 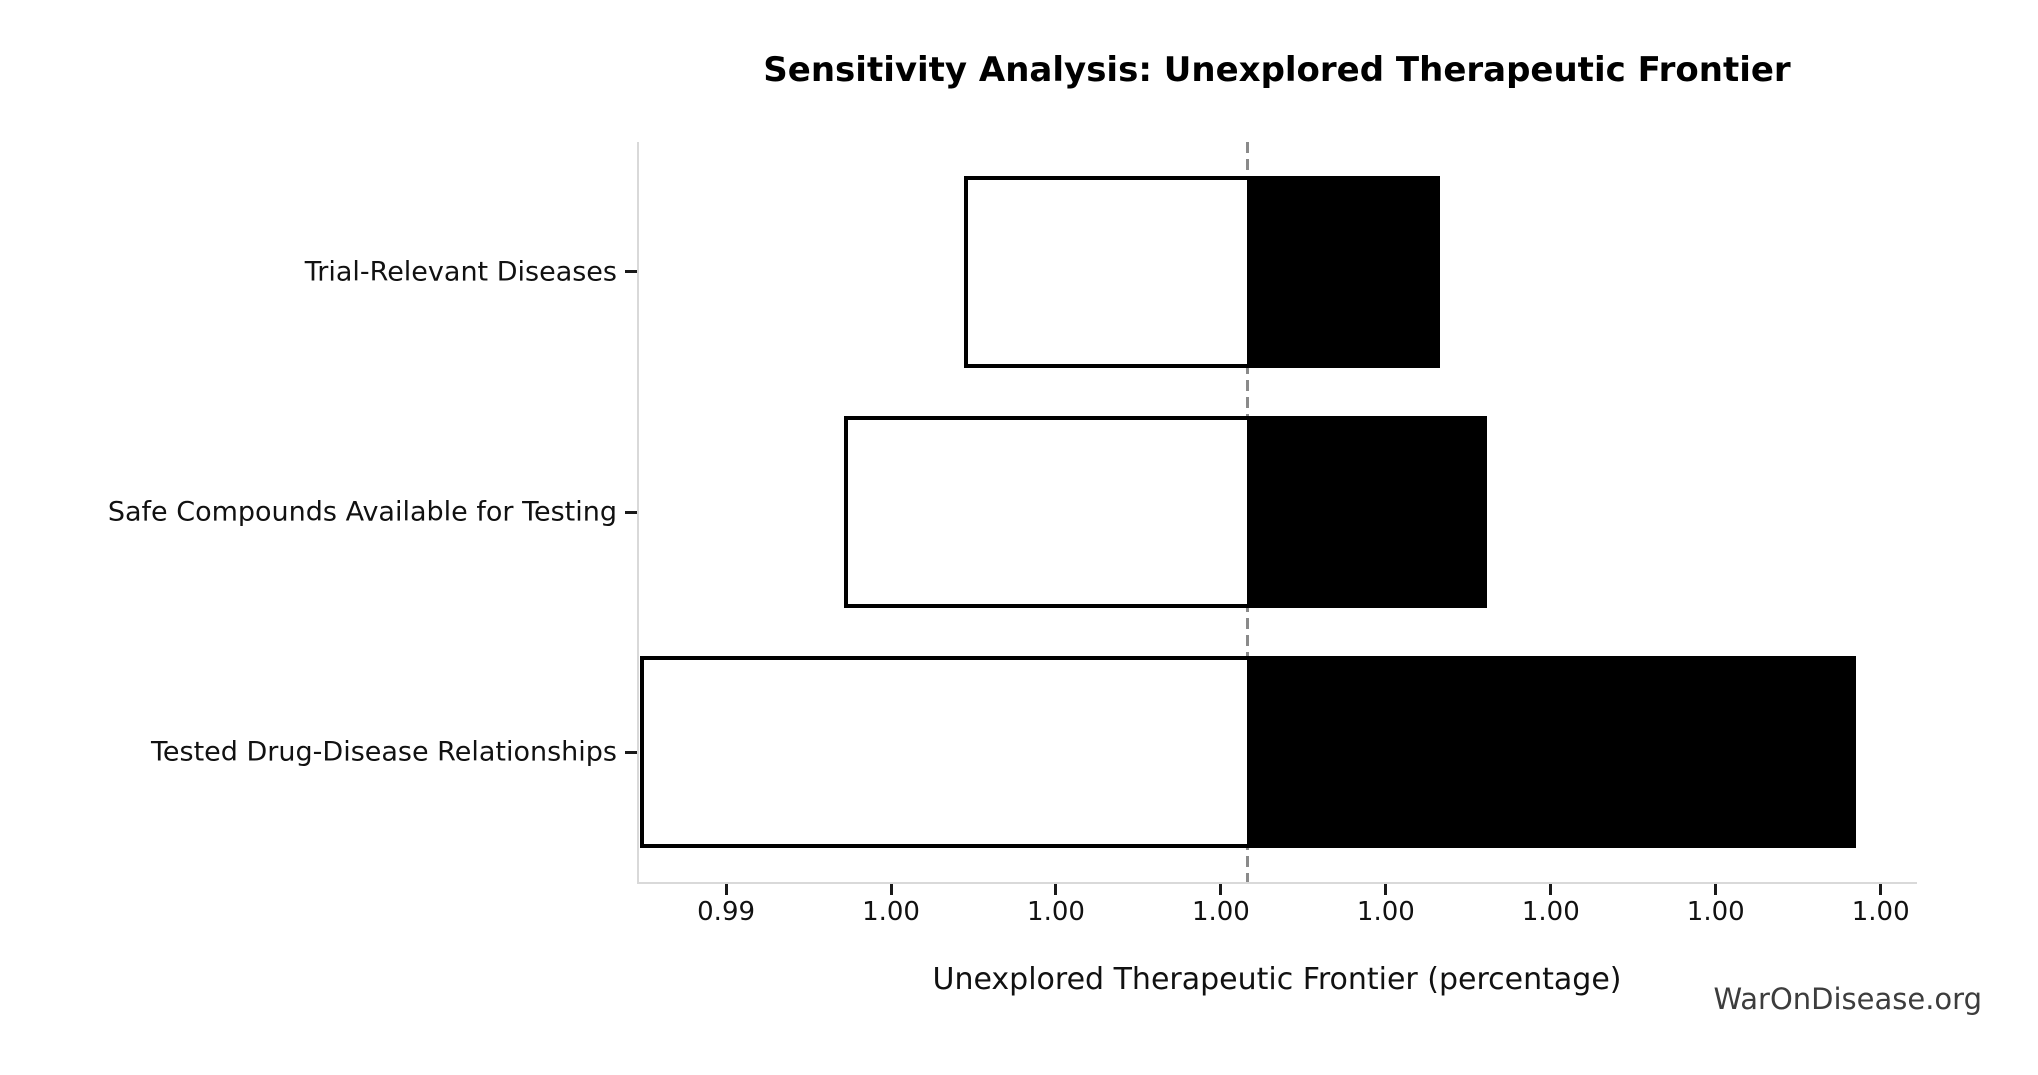 I want to click on category-label: Safe Compounds Available for Testing, so click(x=362, y=512).